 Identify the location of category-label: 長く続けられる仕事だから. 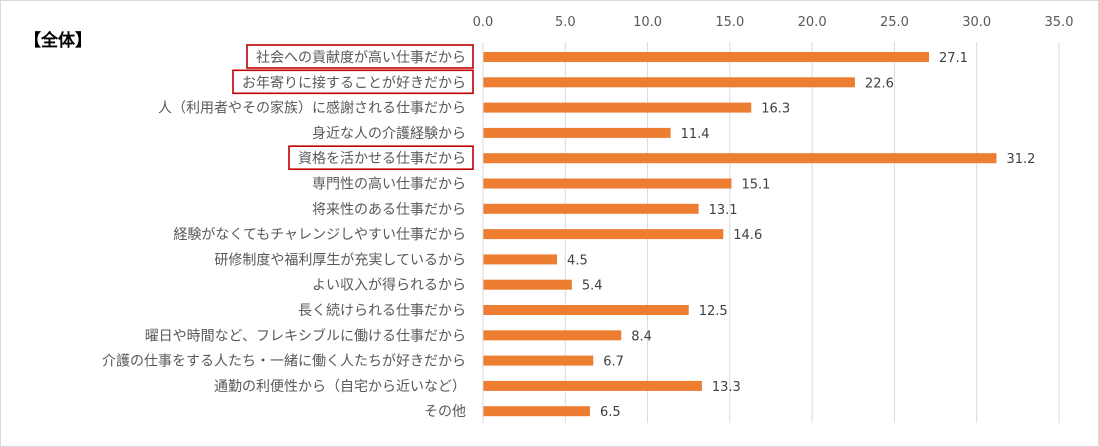
(382, 310).